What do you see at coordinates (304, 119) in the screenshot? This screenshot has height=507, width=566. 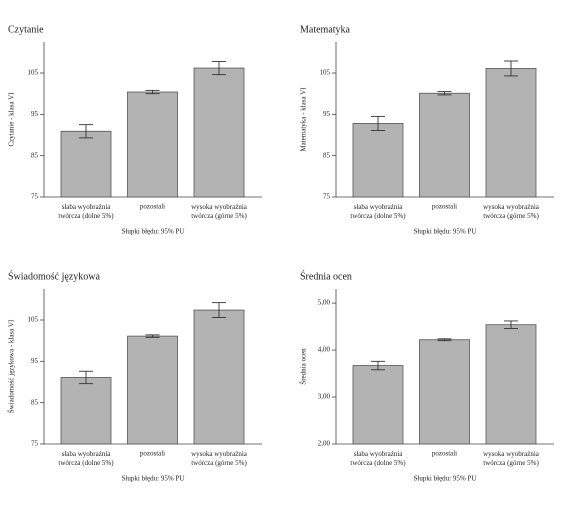 I see `y-axis-label: Matematyka - klasa VI` at bounding box center [304, 119].